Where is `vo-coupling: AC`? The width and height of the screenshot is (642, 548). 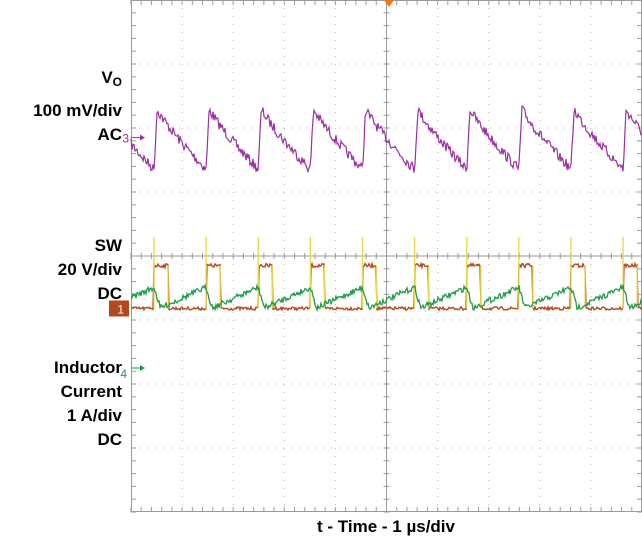
vo-coupling: AC is located at coordinates (109, 134).